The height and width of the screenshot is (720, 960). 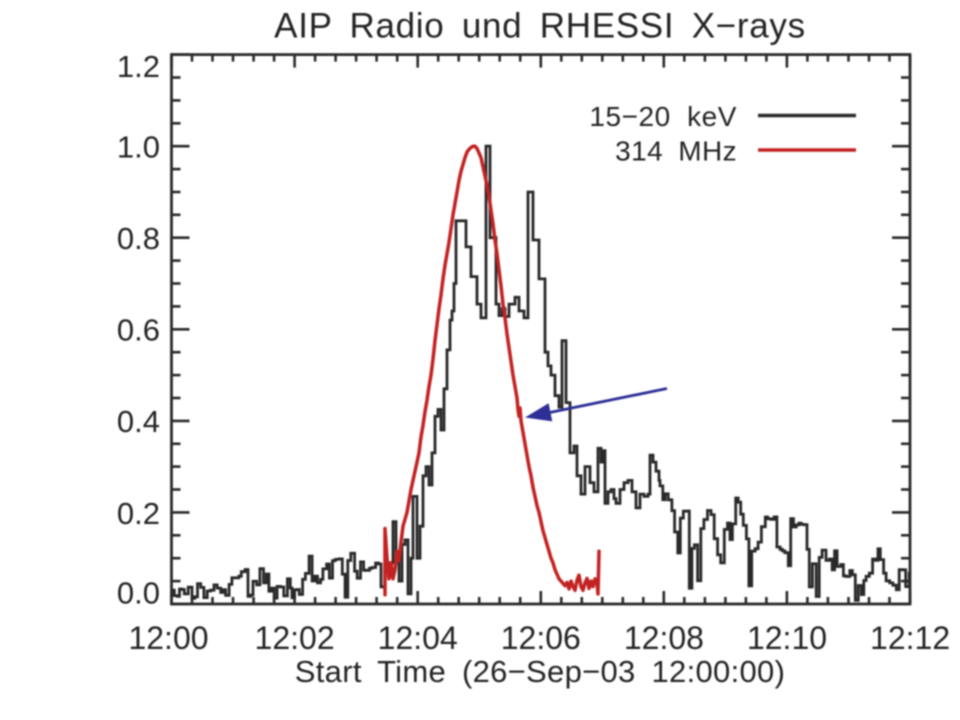 I want to click on svg-text: 0.2, so click(x=138, y=513).